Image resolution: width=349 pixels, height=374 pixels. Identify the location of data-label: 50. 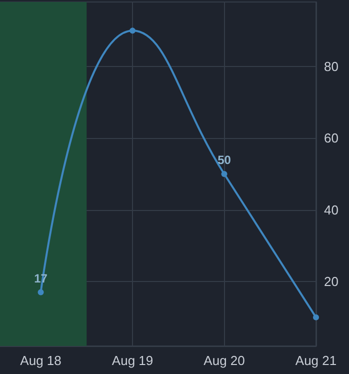
(225, 160).